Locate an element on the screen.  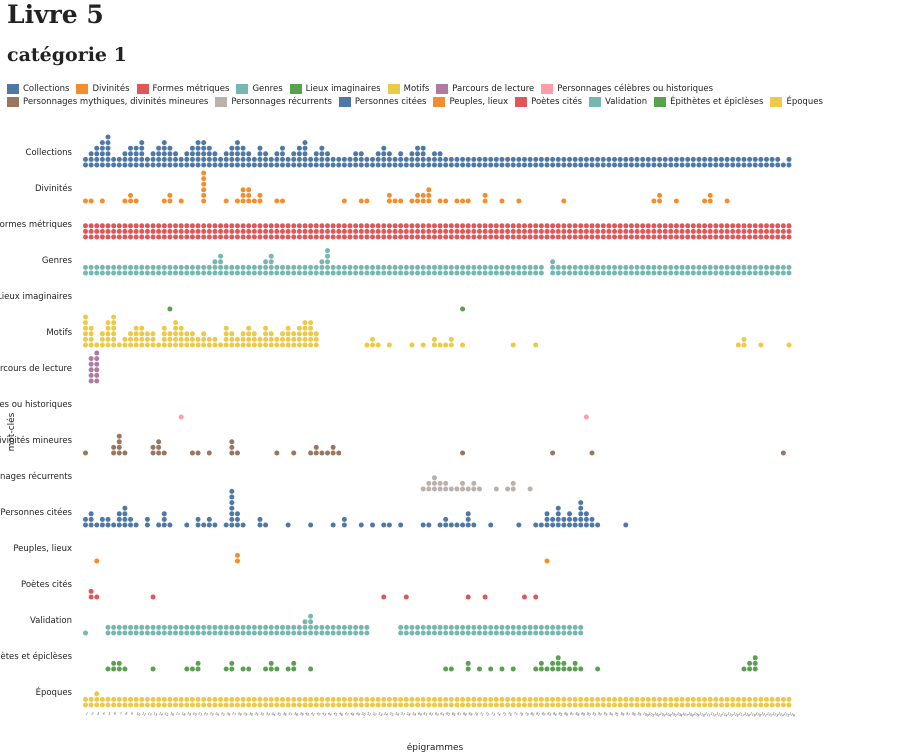
x-tick-label: 36 is located at coordinates (284, 713).